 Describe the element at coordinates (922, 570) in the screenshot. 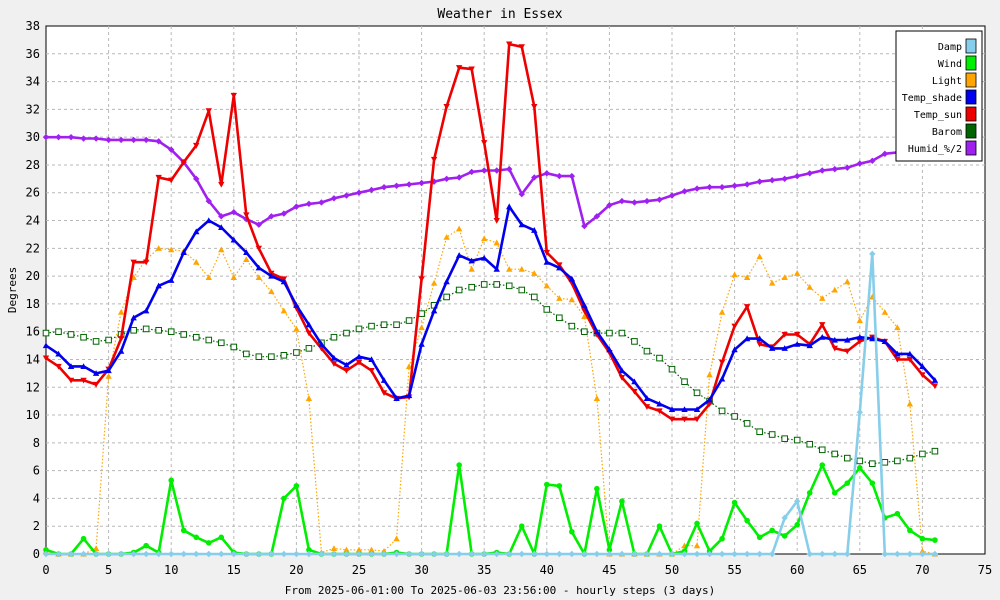

I see `x-tick-label: 70` at that location.